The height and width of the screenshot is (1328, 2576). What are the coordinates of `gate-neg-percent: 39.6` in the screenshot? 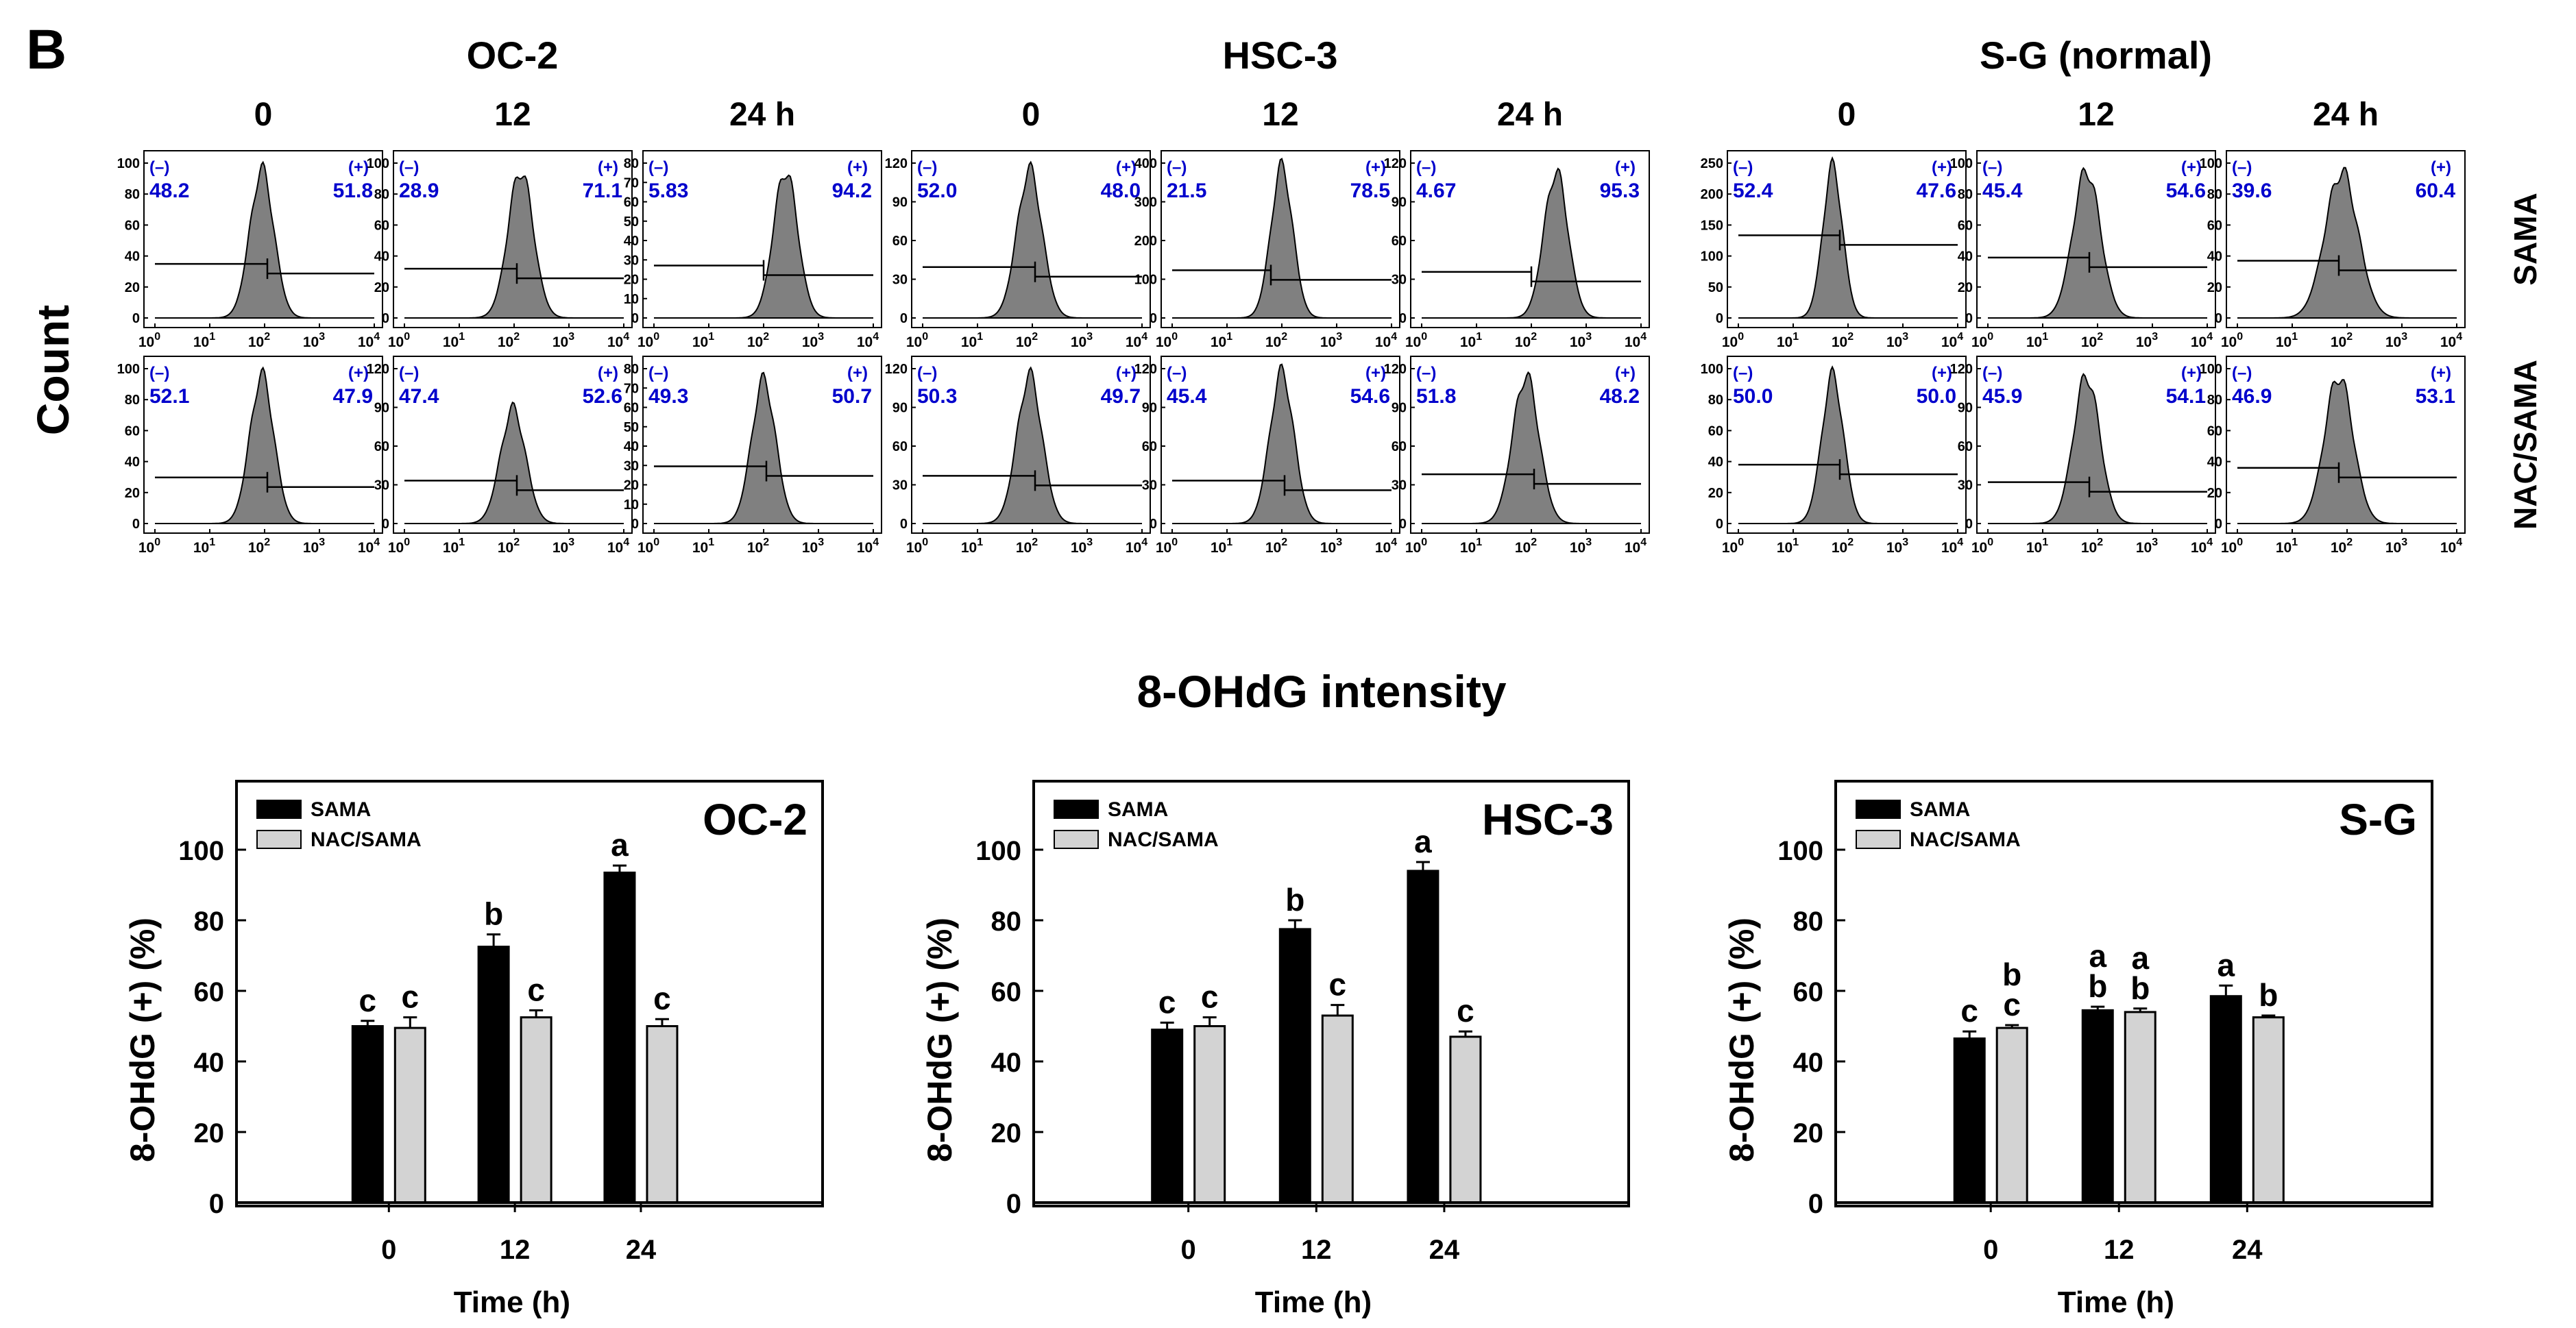 It's located at (2252, 191).